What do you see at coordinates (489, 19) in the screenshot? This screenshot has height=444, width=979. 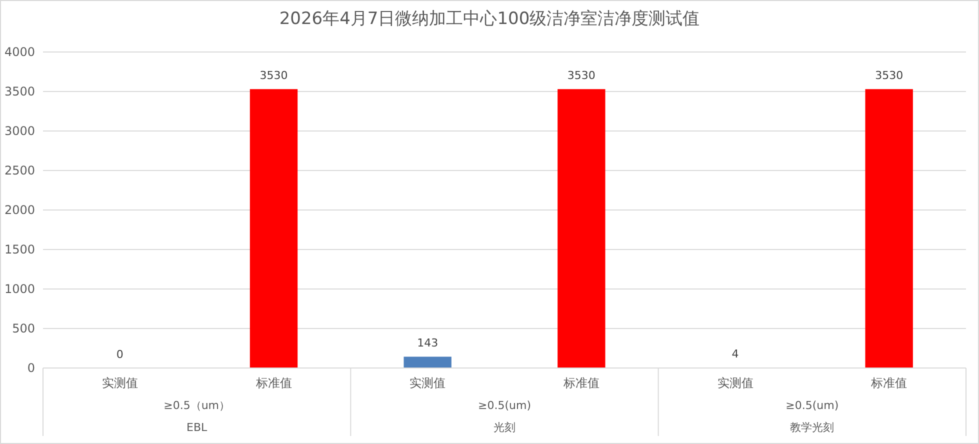 I see `chart-title: 2026年4月7日微纳加工中心100级洁净室洁净度测试值` at bounding box center [489, 19].